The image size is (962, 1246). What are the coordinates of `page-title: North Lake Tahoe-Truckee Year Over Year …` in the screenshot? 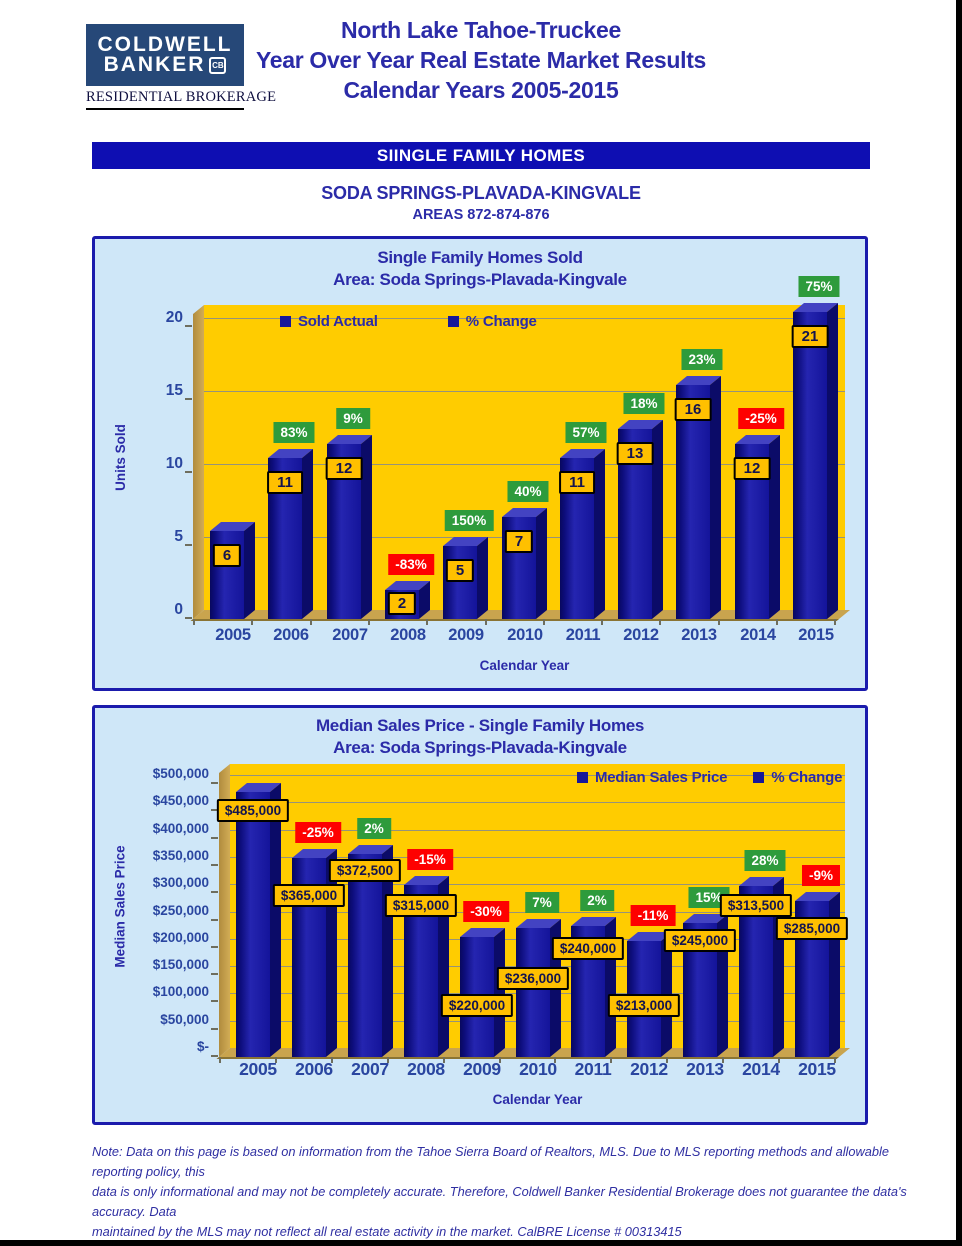 It's located at (481, 60).